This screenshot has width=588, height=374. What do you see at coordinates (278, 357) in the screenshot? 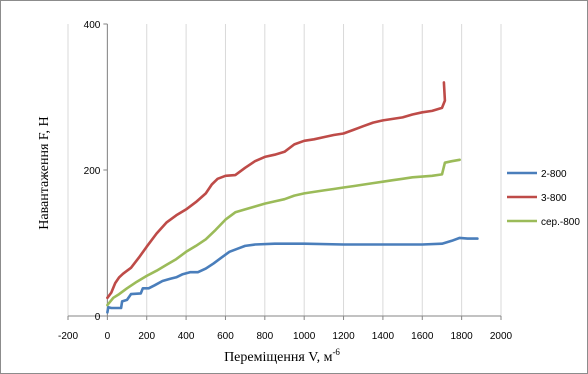
I see `x-axis-title-text: Переміщення V, м` at bounding box center [278, 357].